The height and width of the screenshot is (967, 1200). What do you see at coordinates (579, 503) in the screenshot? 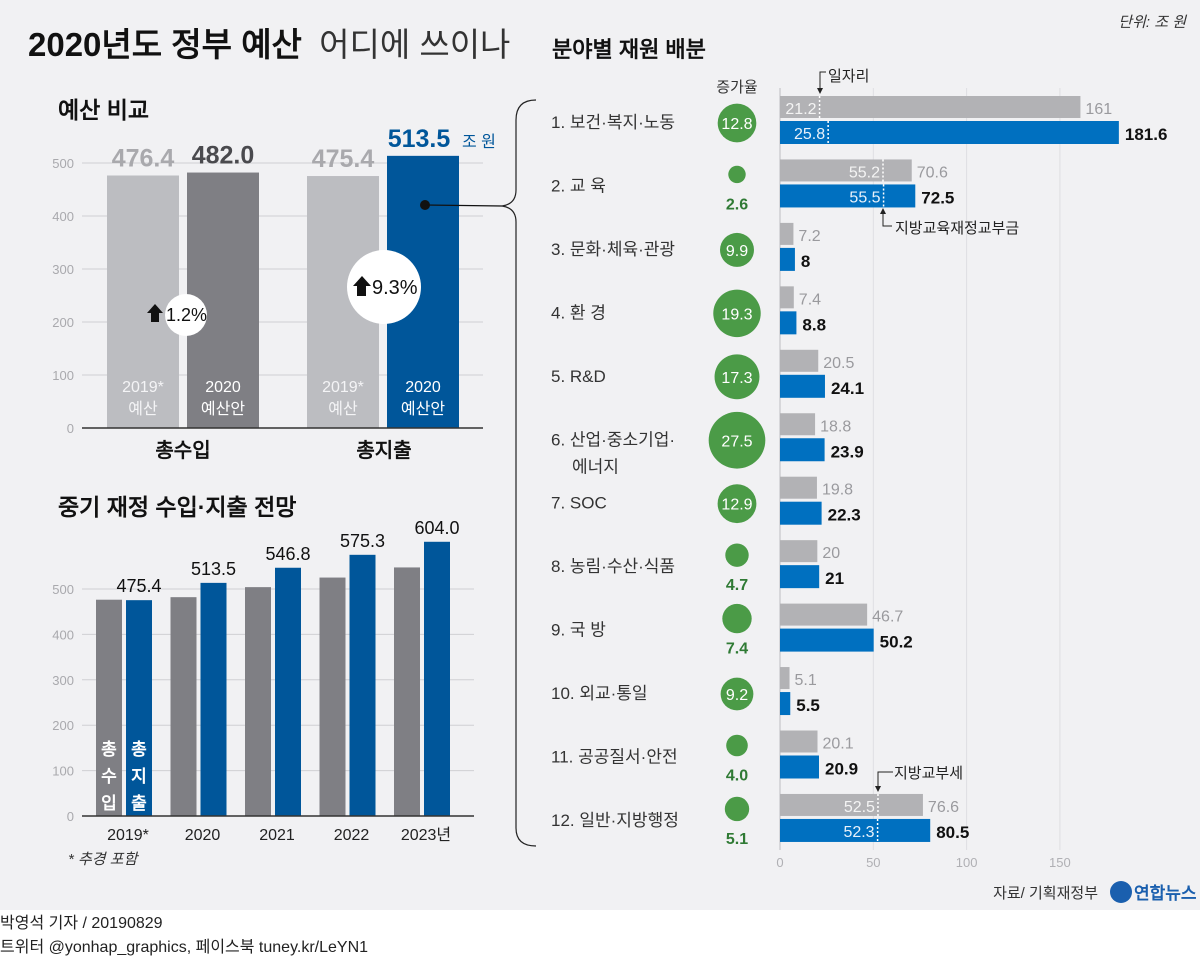
I see `sector-label: 7. SOC` at bounding box center [579, 503].